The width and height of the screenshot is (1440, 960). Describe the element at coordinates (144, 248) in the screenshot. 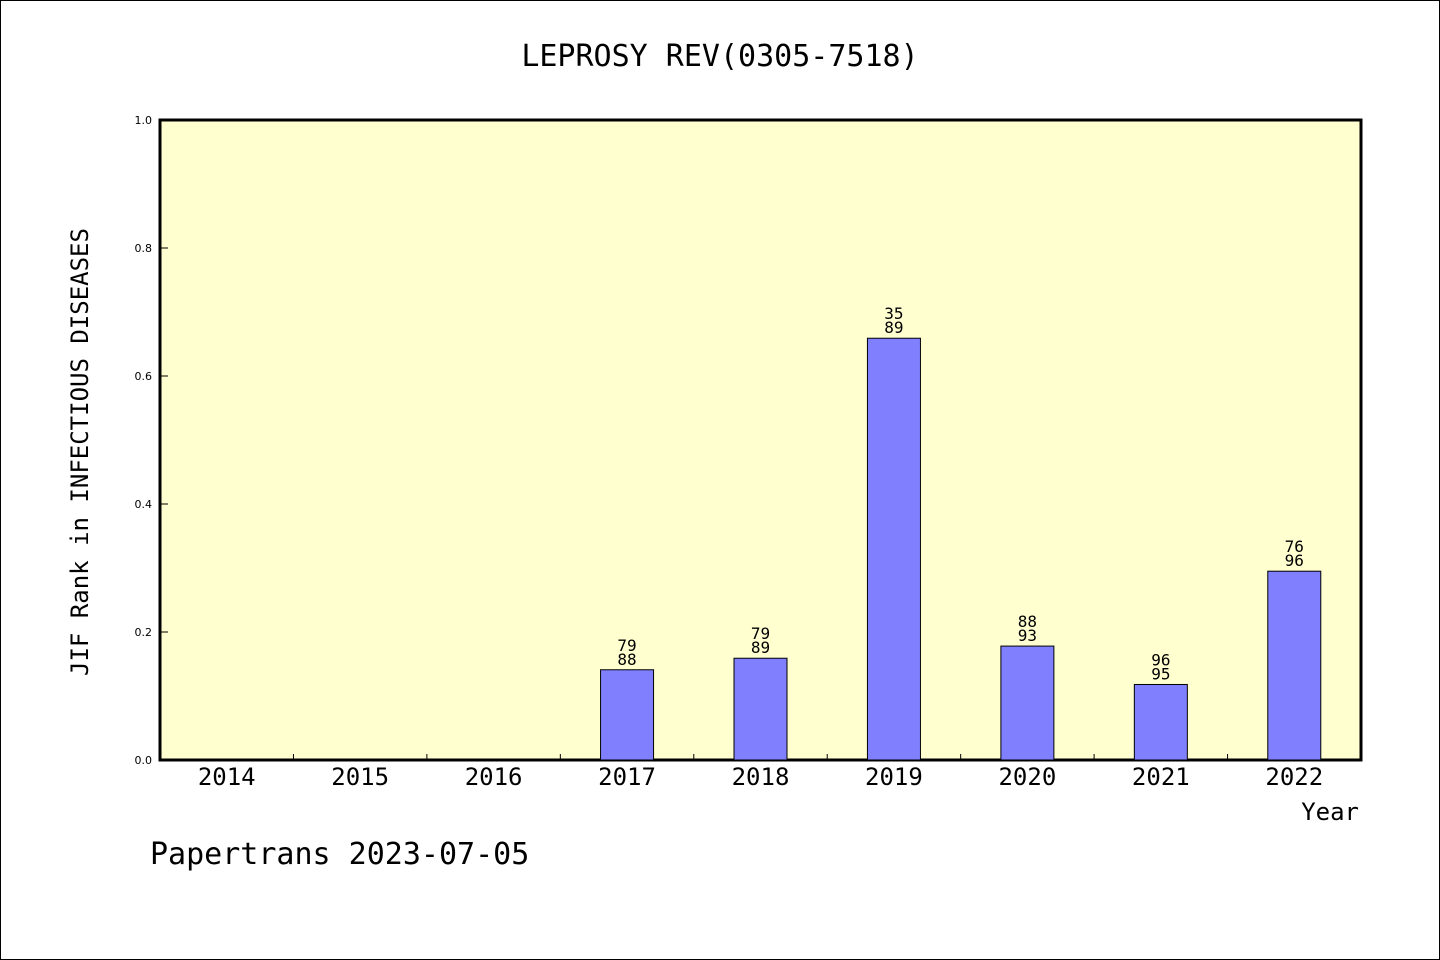

I see `y-tick-label: 0.8` at that location.